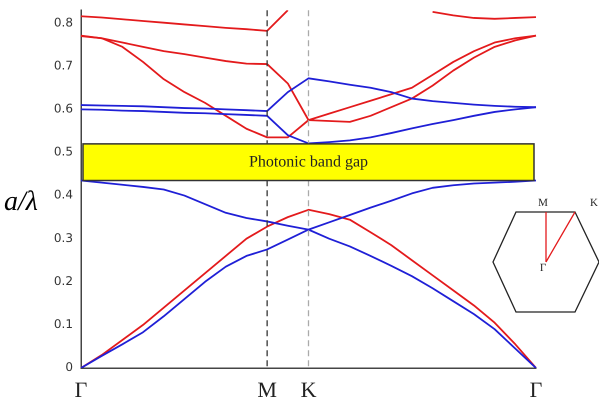 This screenshot has width=599, height=411. What do you see at coordinates (63, 65) in the screenshot?
I see `y-tick-label: 0.7` at bounding box center [63, 65].